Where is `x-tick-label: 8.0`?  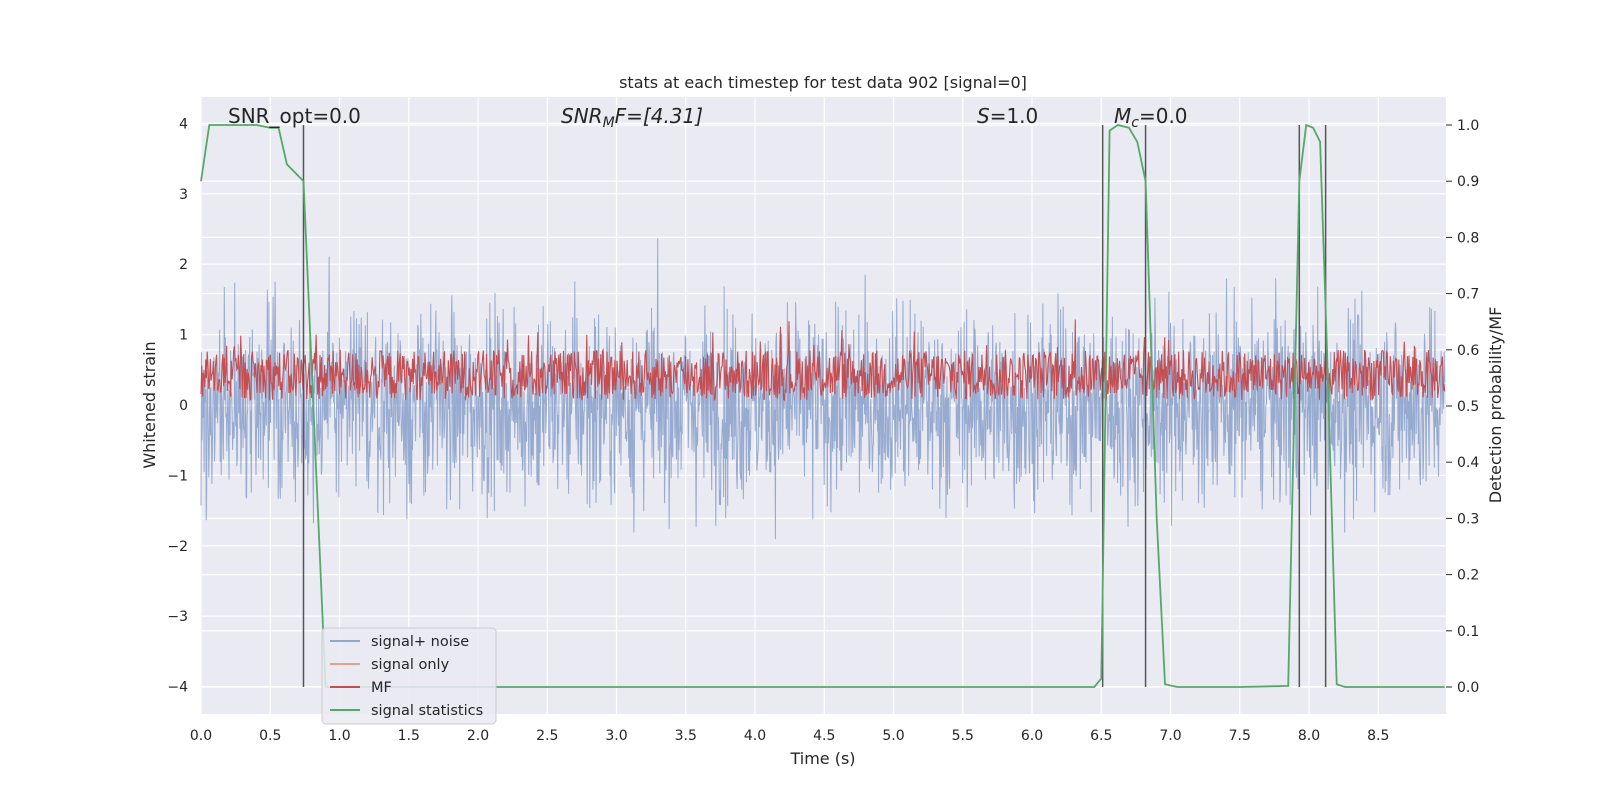 x-tick-label: 8.0 is located at coordinates (1309, 736).